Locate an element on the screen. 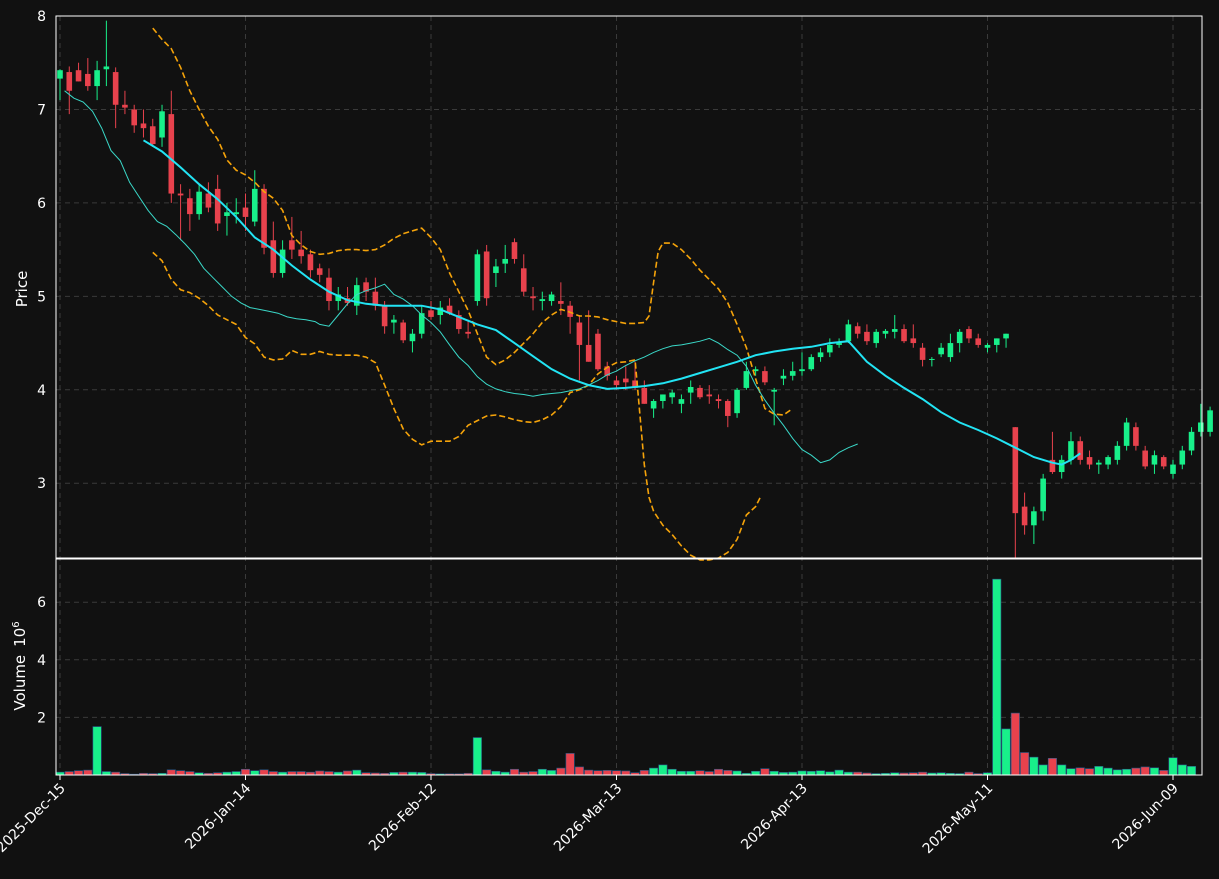  volume-axis-scale: 10 is located at coordinates (20, 637).